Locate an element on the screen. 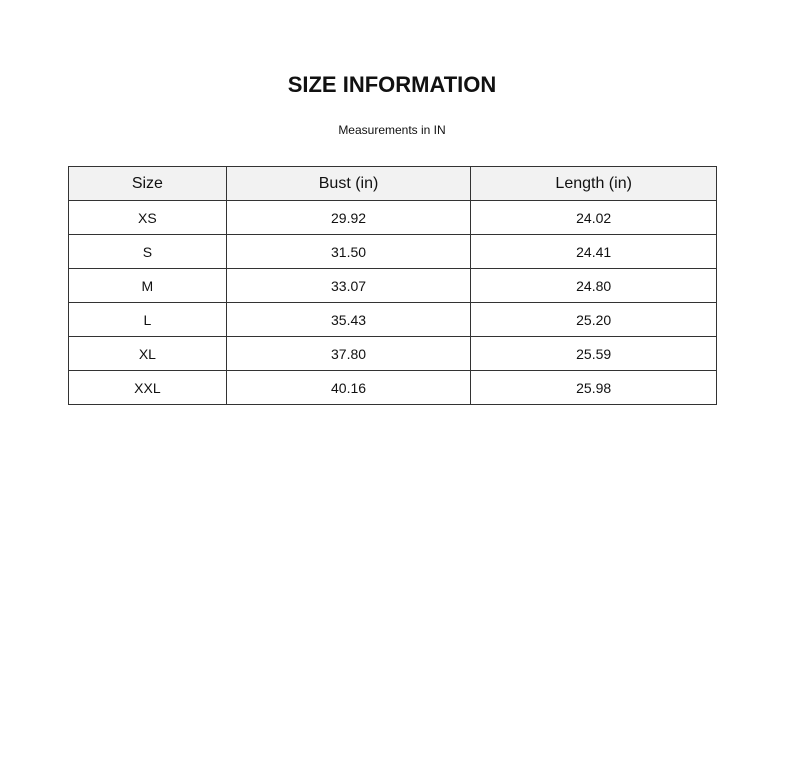  page-subtitle: Measurements in IN is located at coordinates (392, 130).